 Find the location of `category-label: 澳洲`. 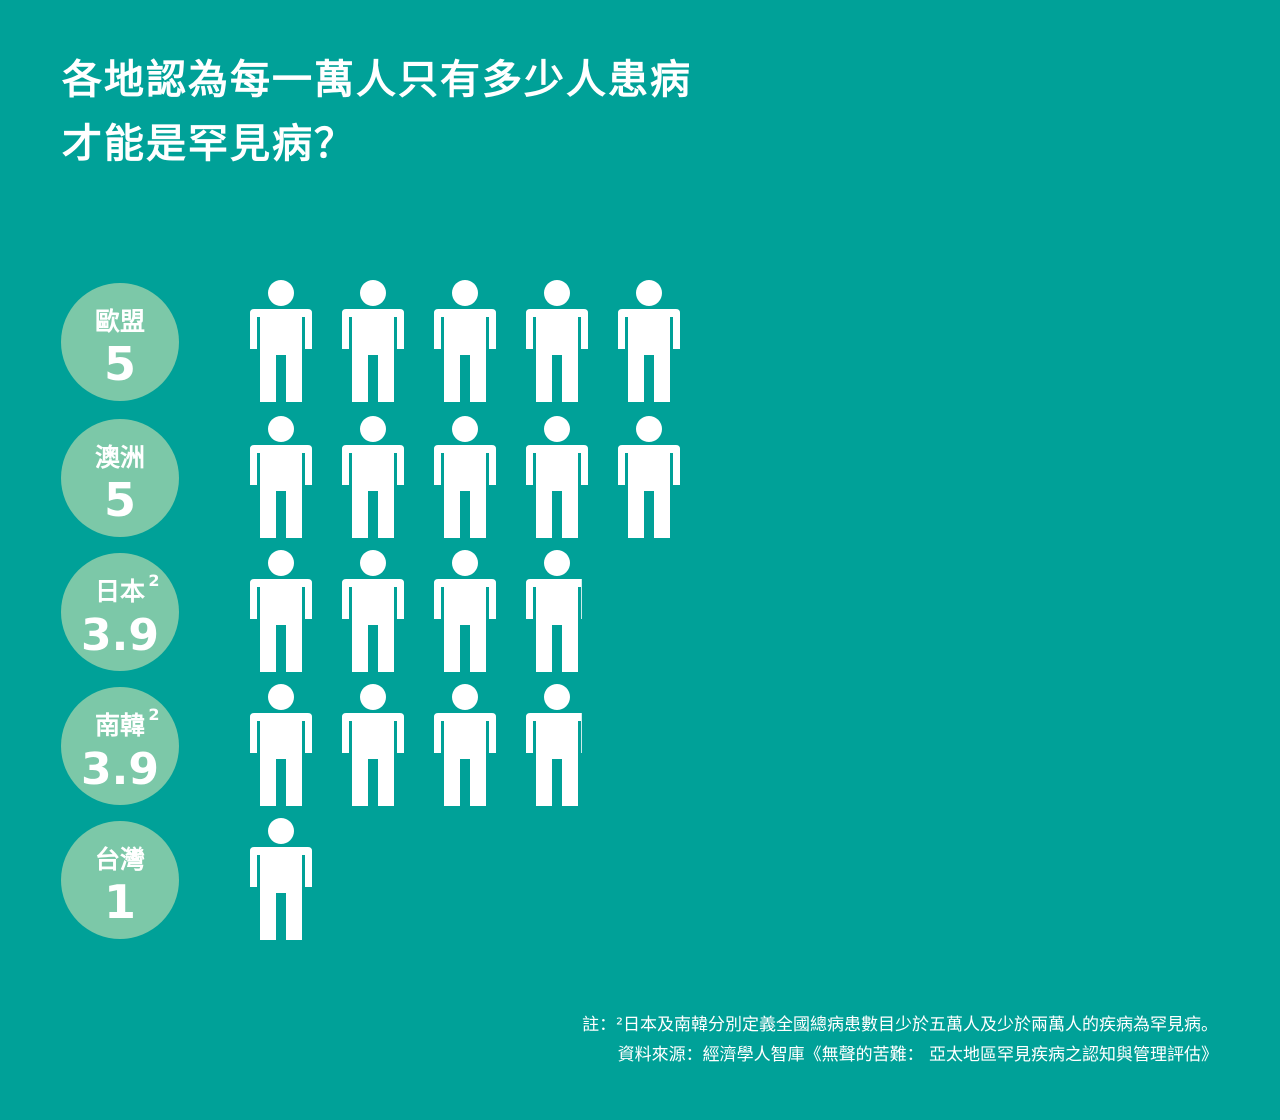

category-label: 澳洲 is located at coordinates (120, 457).